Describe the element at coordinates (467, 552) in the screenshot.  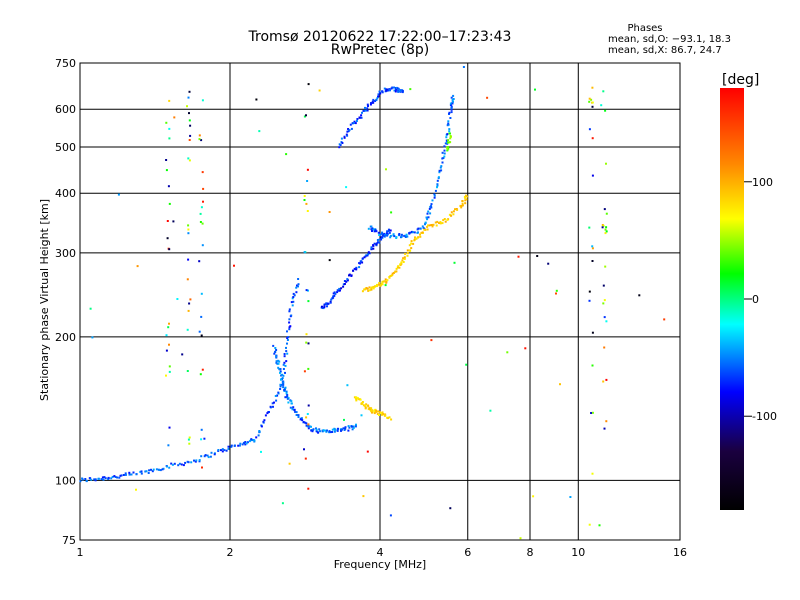
I see `x-tick-label: 6` at that location.